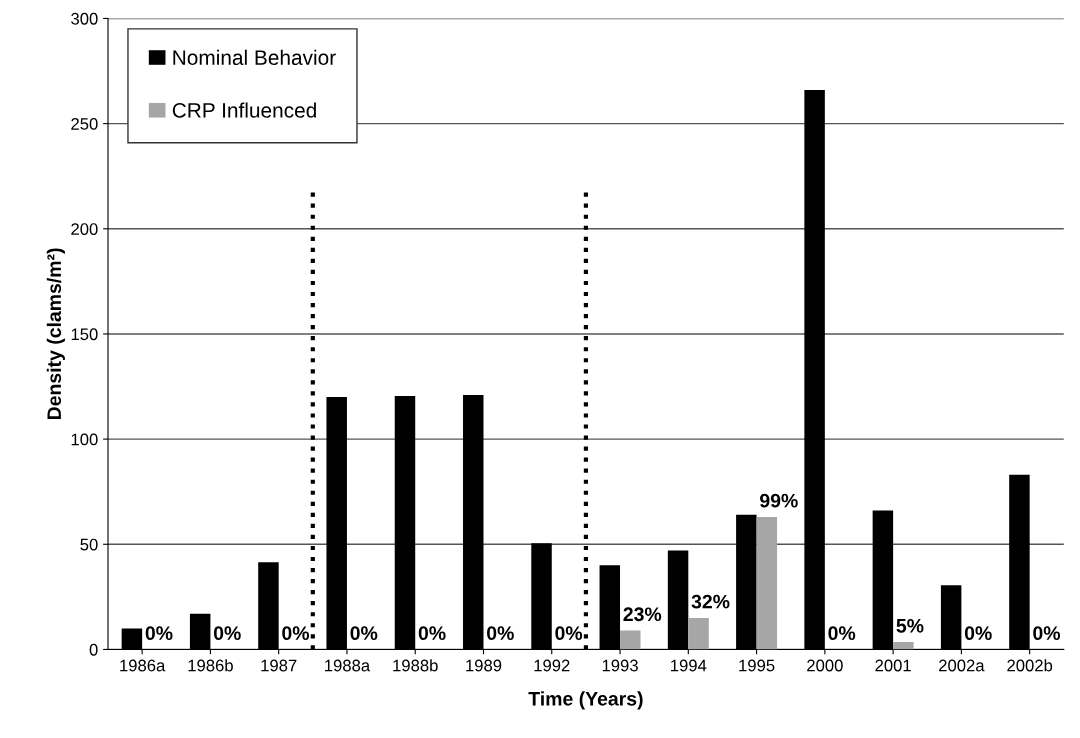  Describe the element at coordinates (825, 665) in the screenshot. I see `x-tick-label: 2000` at that location.